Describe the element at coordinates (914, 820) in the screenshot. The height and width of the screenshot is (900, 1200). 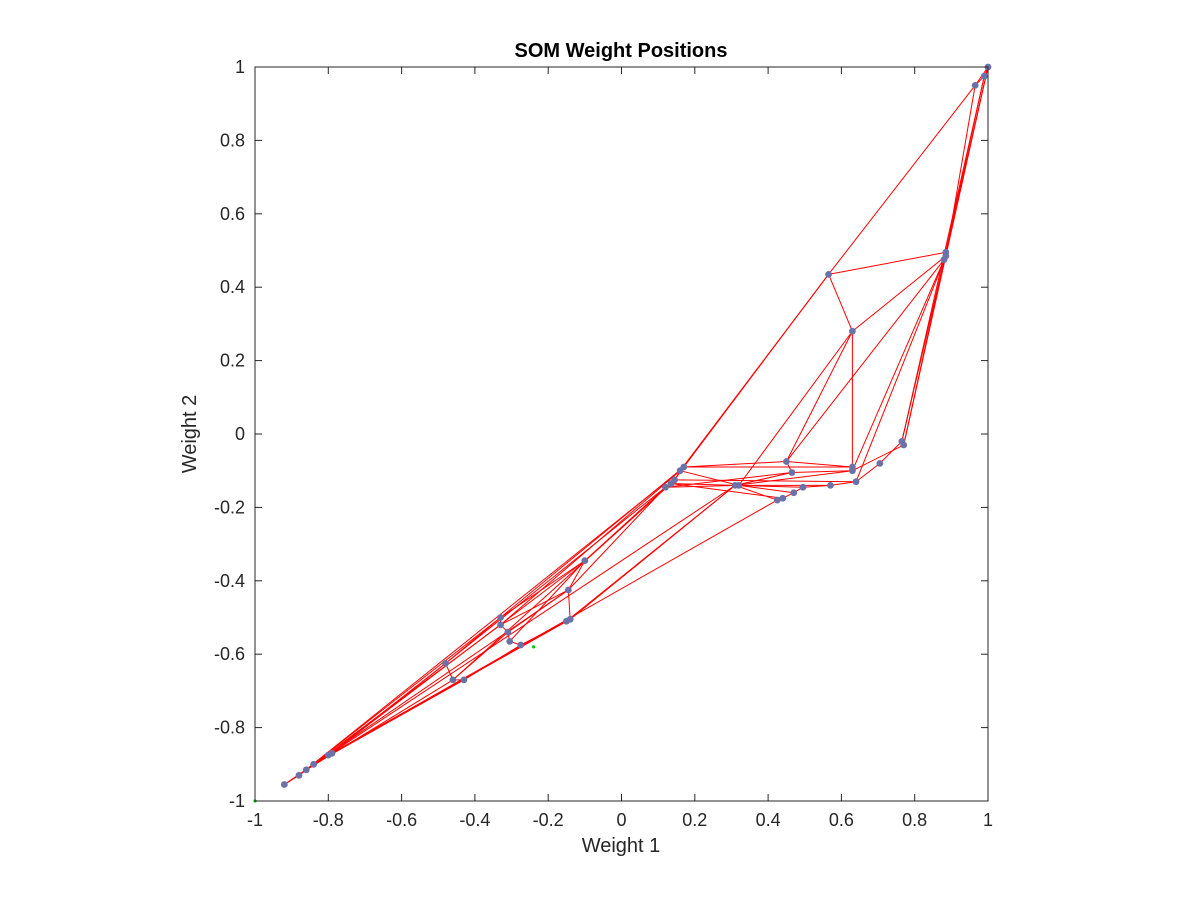
I see `x-tick-label: 0.8` at that location.